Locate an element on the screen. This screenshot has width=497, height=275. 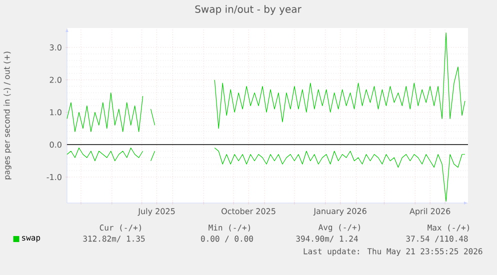
y-tick-label: 3.0 is located at coordinates (56, 47).